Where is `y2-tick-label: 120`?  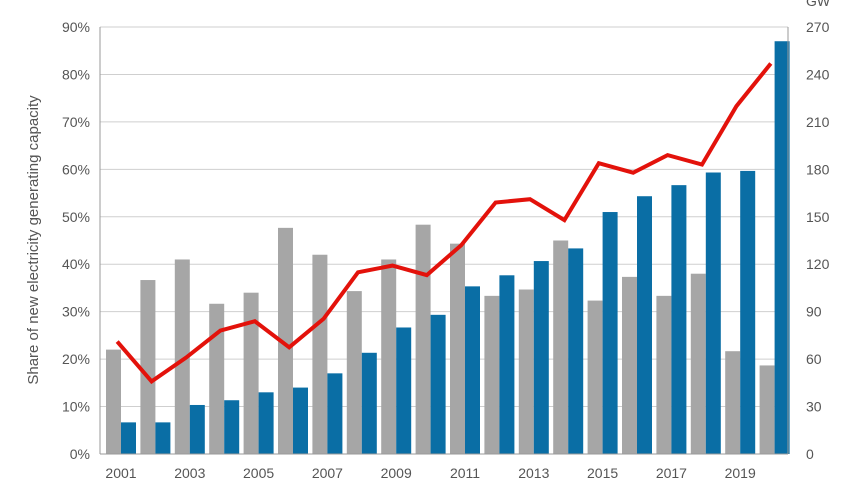 y2-tick-label: 120 is located at coordinates (818, 264).